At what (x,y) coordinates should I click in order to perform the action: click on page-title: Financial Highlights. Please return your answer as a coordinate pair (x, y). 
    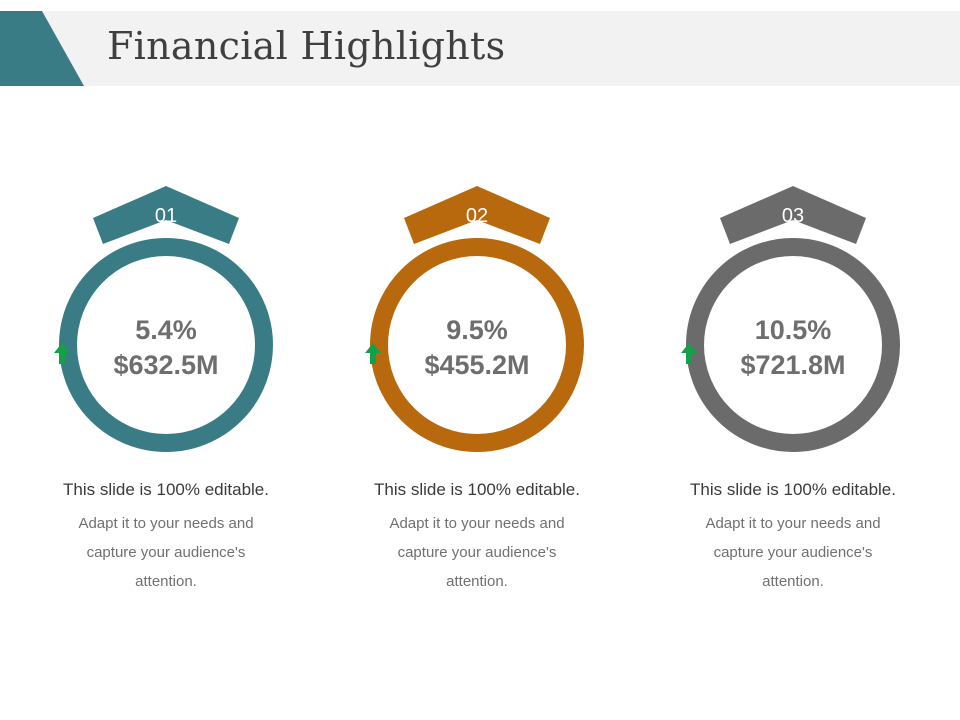
    Looking at the image, I should click on (306, 46).